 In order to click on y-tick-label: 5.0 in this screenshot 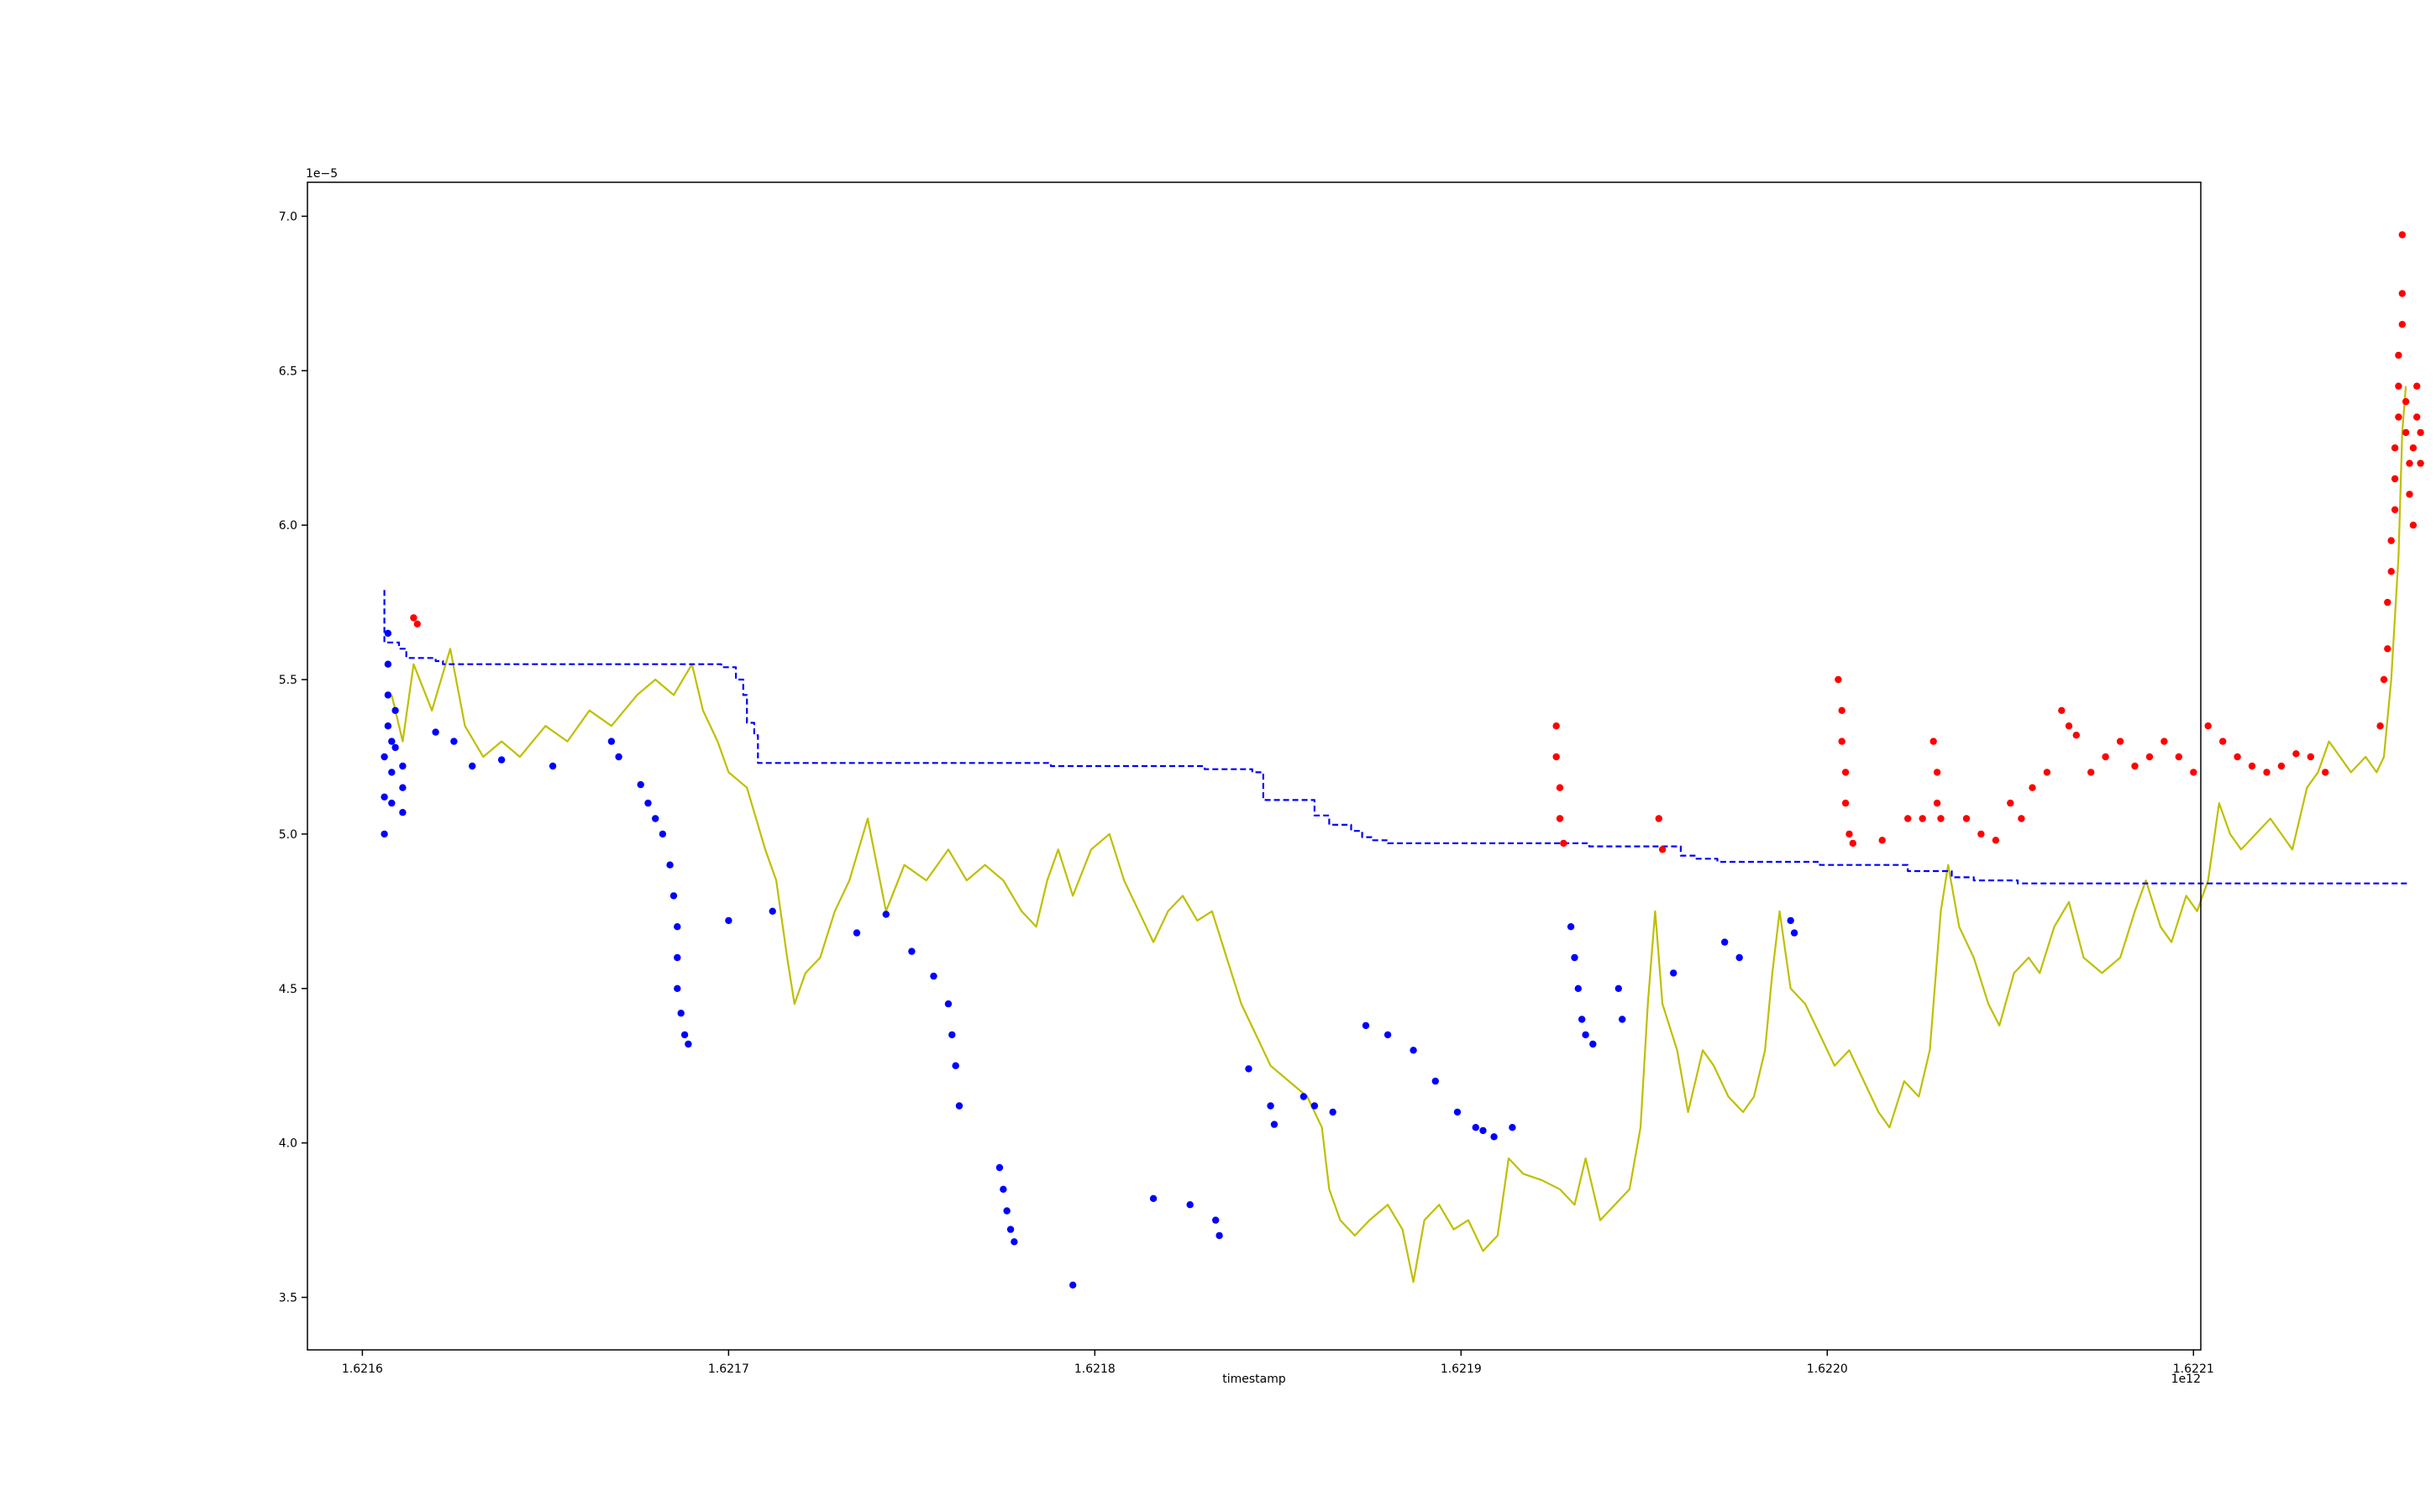, I will do `click(288, 835)`.